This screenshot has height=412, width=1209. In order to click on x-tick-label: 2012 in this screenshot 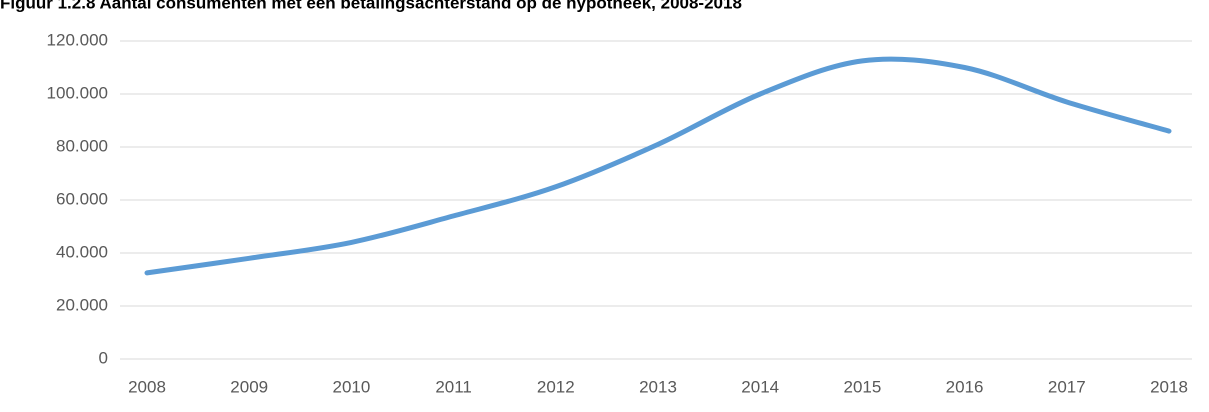, I will do `click(556, 386)`.